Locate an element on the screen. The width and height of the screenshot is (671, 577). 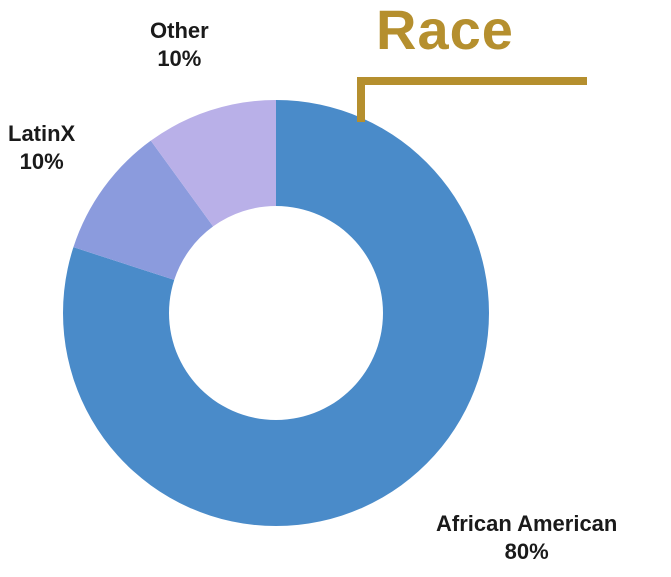
slice-latinx is located at coordinates (143, 210).